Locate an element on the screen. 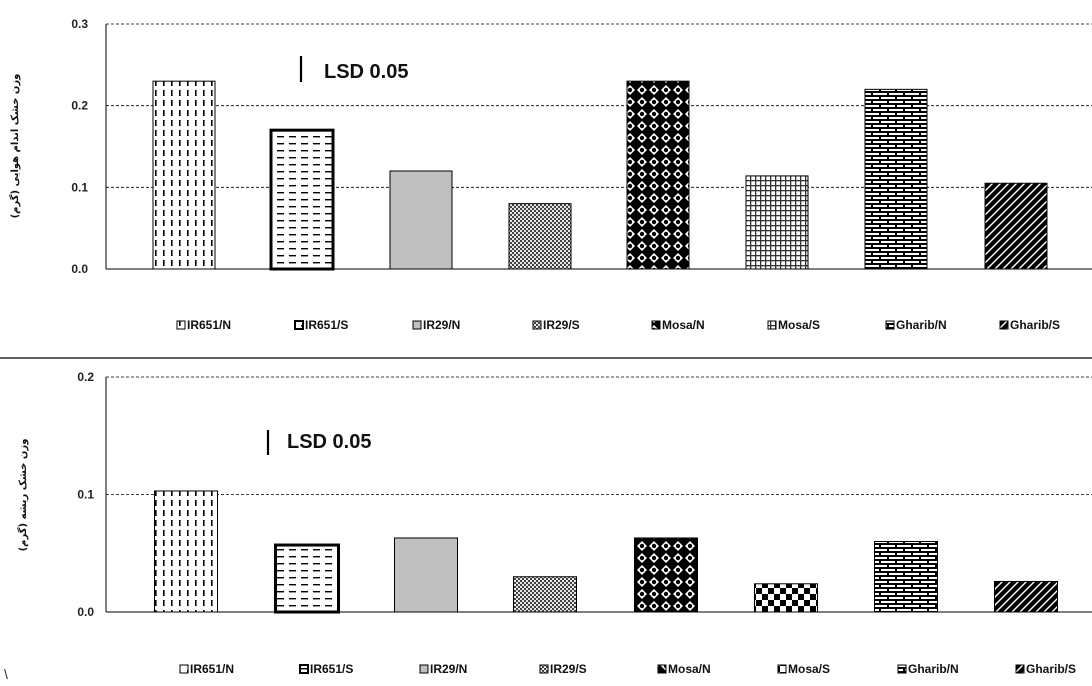 The image size is (1092, 686). y-axis-label: وزن خشک ریشه (گرم) is located at coordinates (22, 495).